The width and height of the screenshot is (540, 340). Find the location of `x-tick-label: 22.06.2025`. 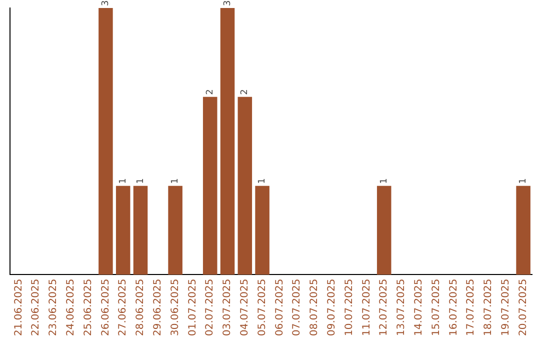

x-tick-label: 22.06.2025 is located at coordinates (36, 307).